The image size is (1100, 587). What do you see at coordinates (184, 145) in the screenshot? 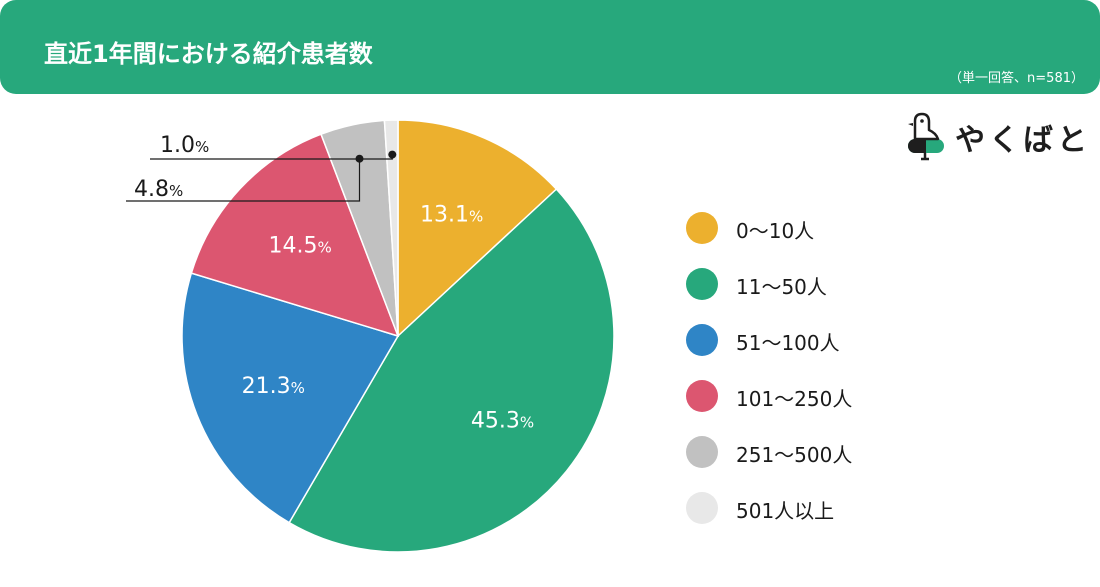
I see `slice-value-label: 1.0%` at bounding box center [184, 145].